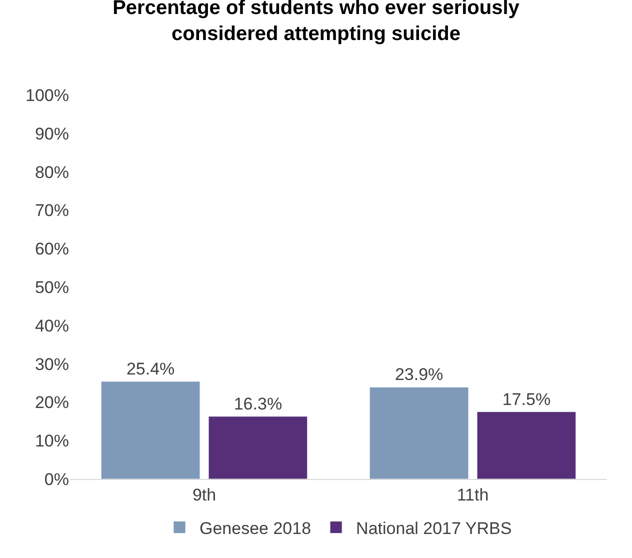 The image size is (632, 558). I want to click on y-tick-label: 90%, so click(51, 134).